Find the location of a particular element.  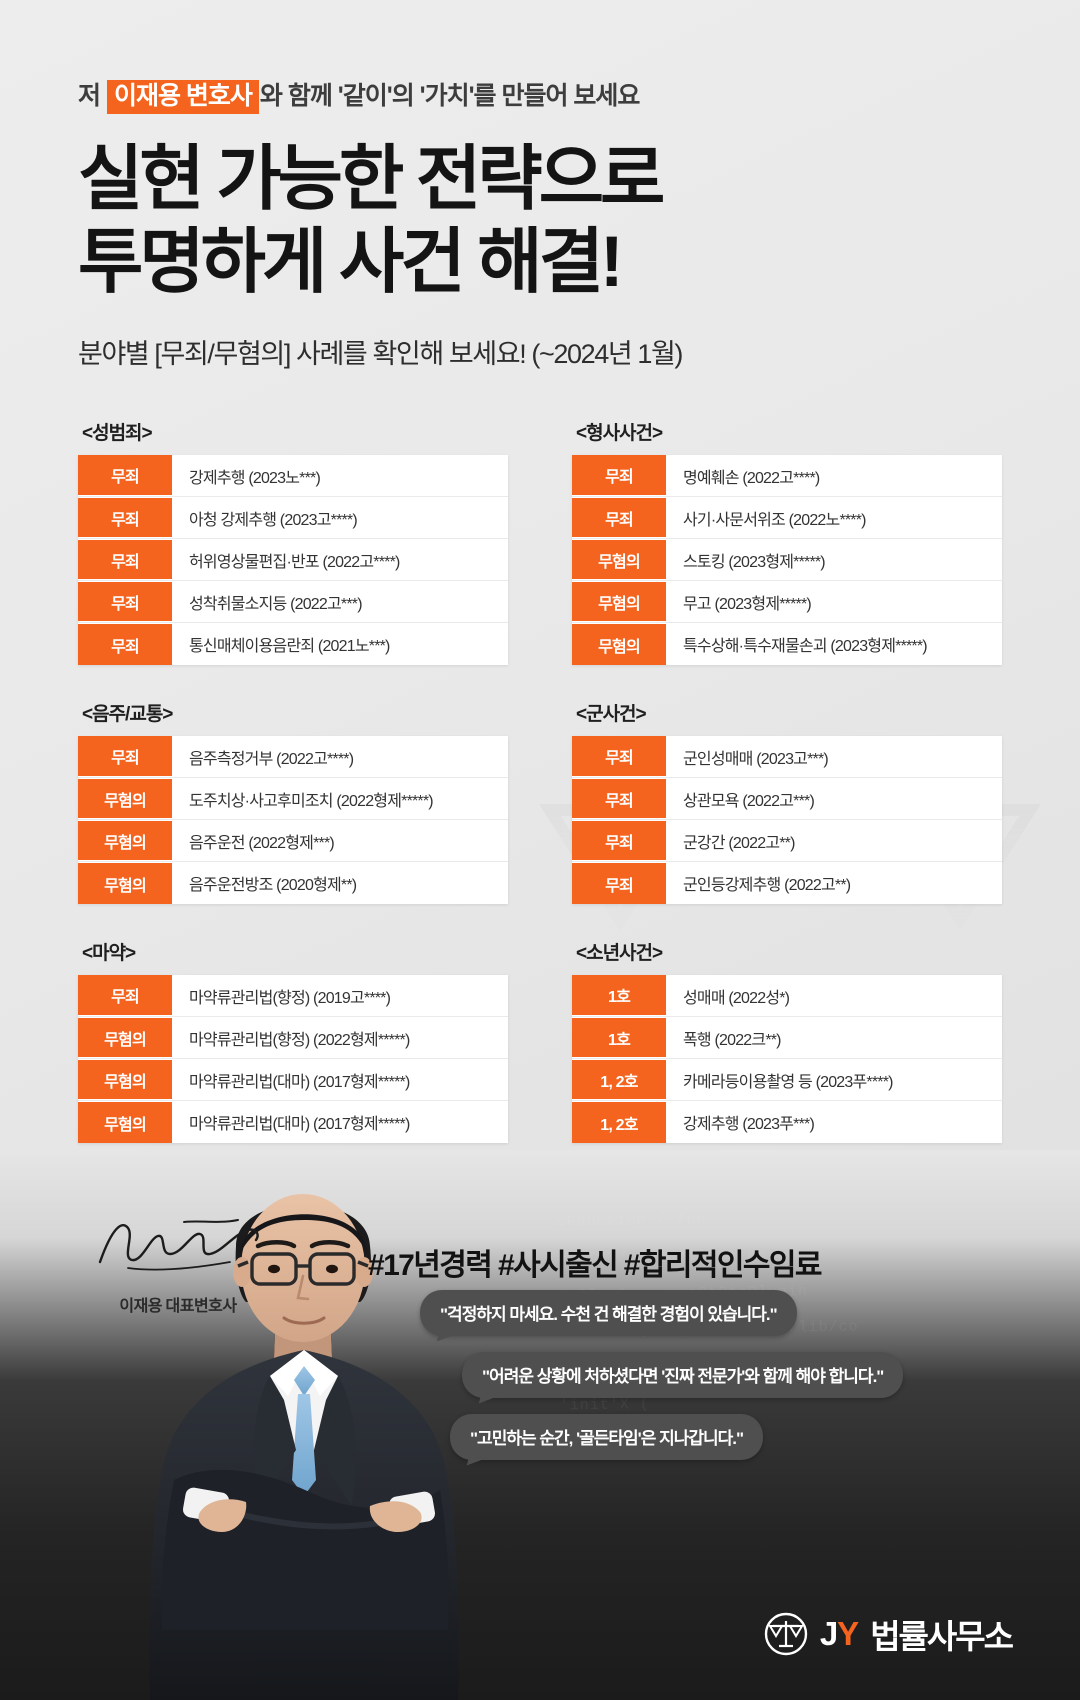

headline-line-1: 실현 가능한 전략으로 is located at coordinates (371, 179).